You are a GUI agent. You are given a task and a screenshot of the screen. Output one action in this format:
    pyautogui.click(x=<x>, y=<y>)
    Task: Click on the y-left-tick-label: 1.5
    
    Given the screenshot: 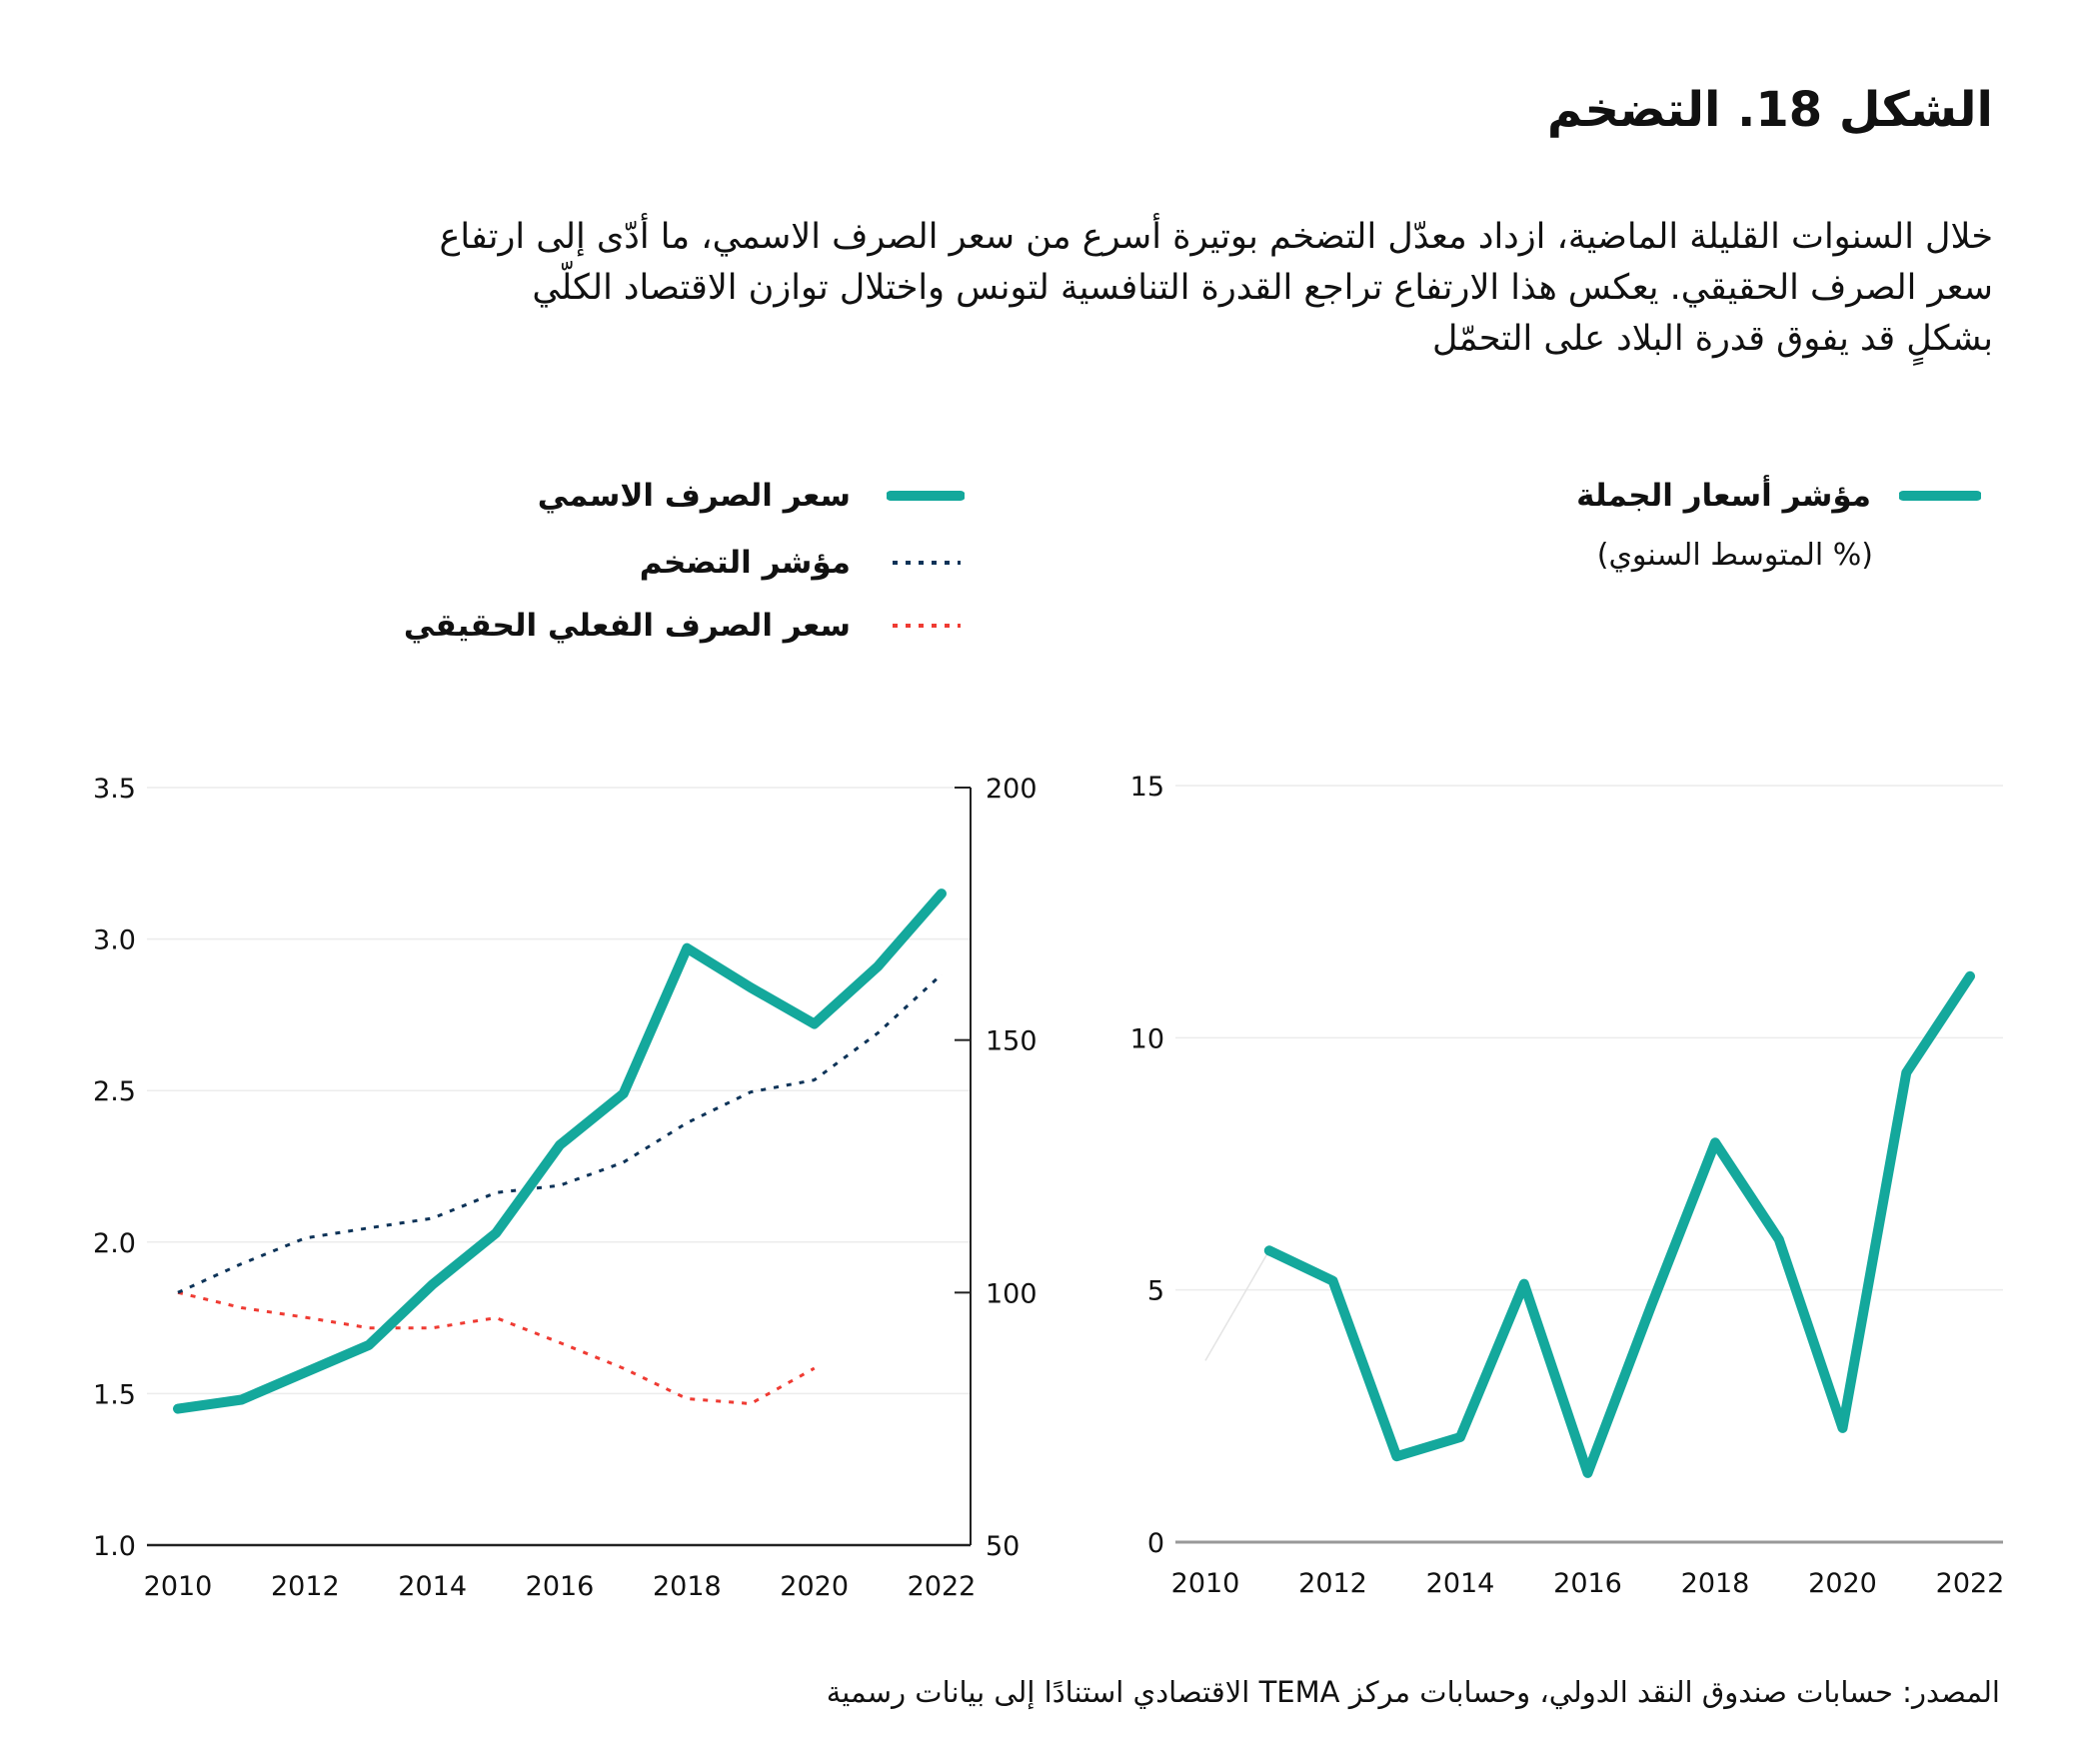 What is the action you would take?
    pyautogui.click(x=114, y=1395)
    